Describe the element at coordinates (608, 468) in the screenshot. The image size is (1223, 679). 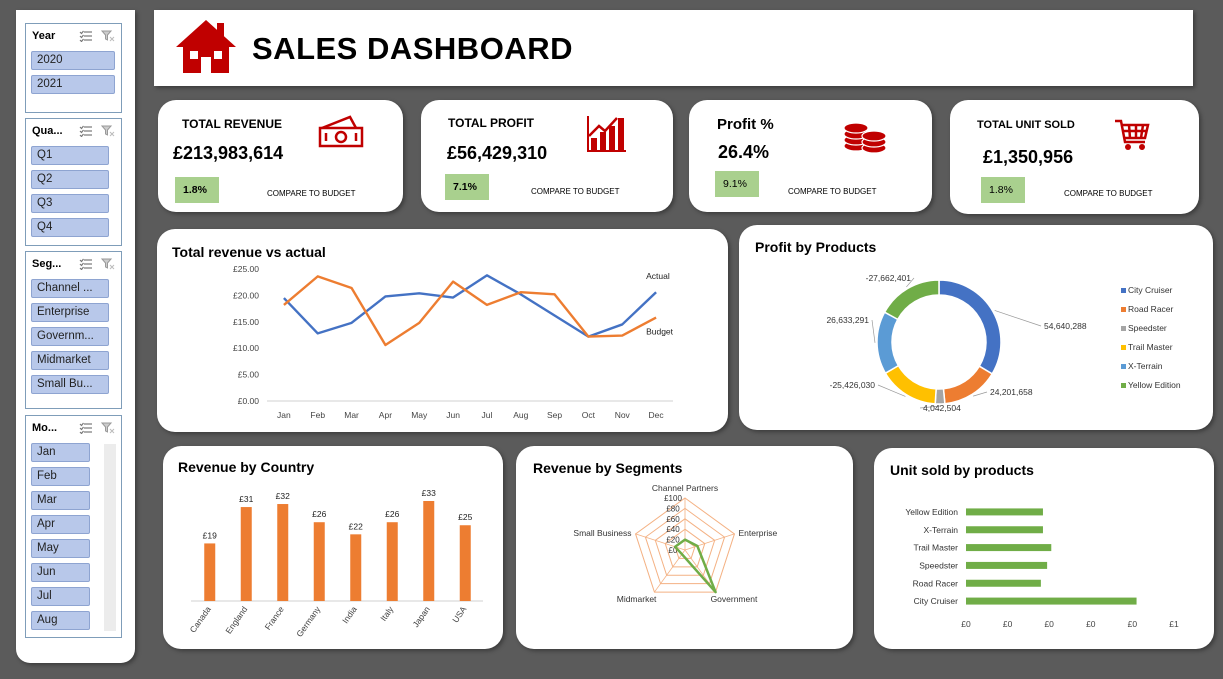
I see `chart-title: Revenue by Segments` at that location.